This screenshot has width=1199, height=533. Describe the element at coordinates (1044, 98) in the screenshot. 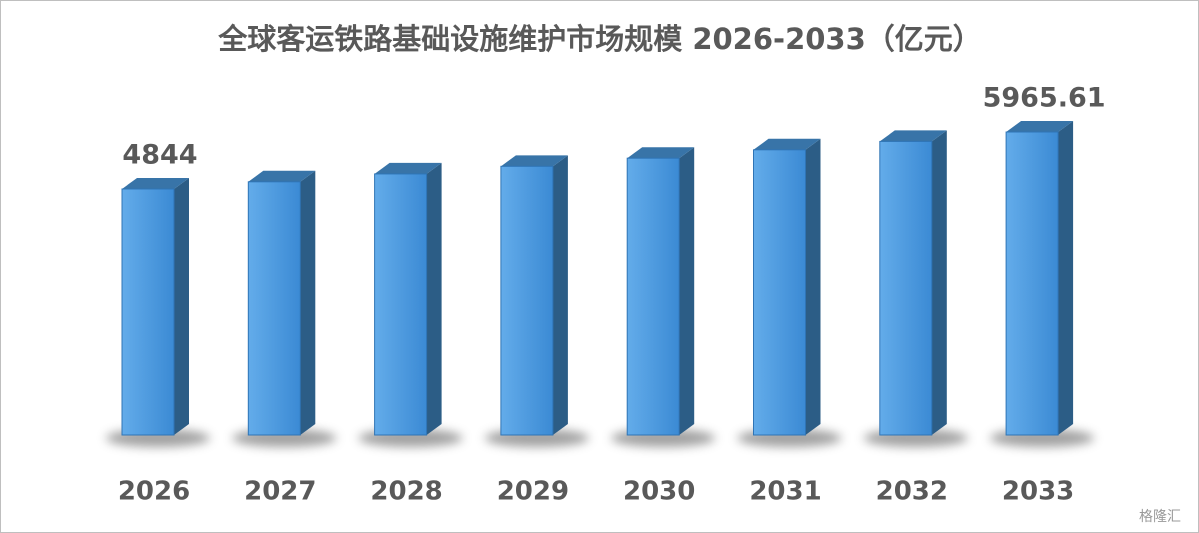

I see `data-label: 5965.61` at that location.